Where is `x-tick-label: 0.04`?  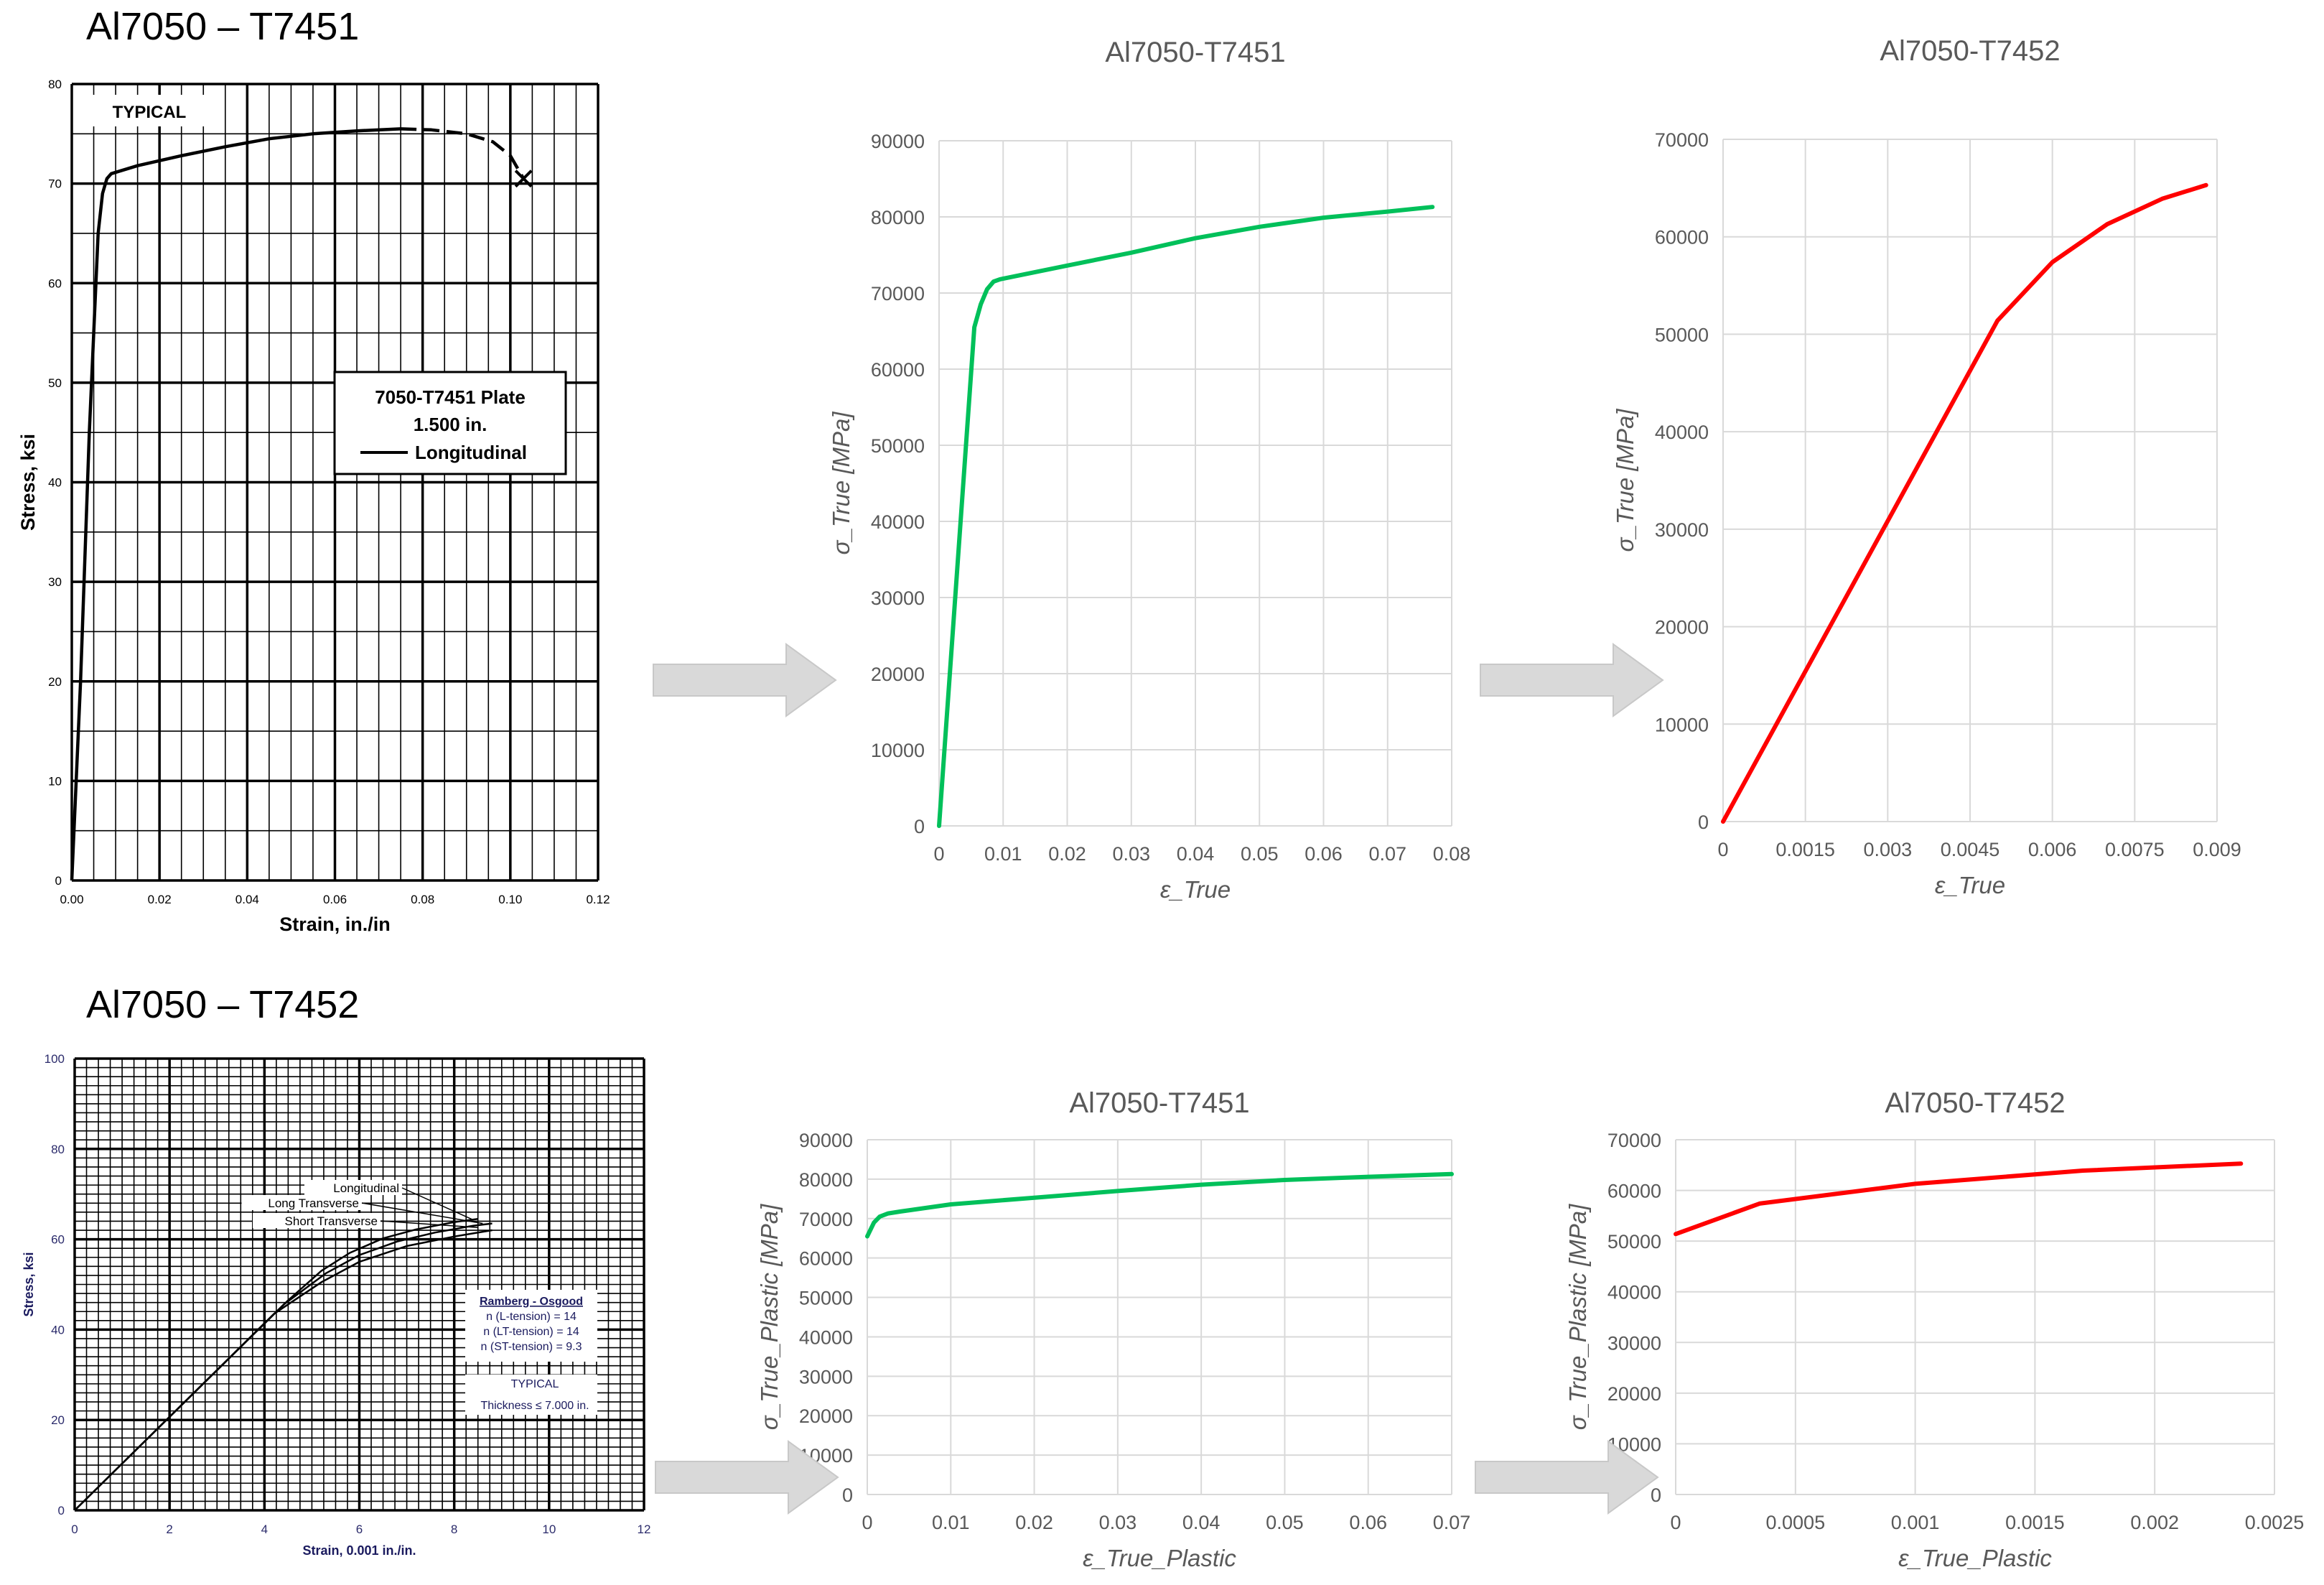
x-tick-label: 0.04 is located at coordinates (1201, 1522).